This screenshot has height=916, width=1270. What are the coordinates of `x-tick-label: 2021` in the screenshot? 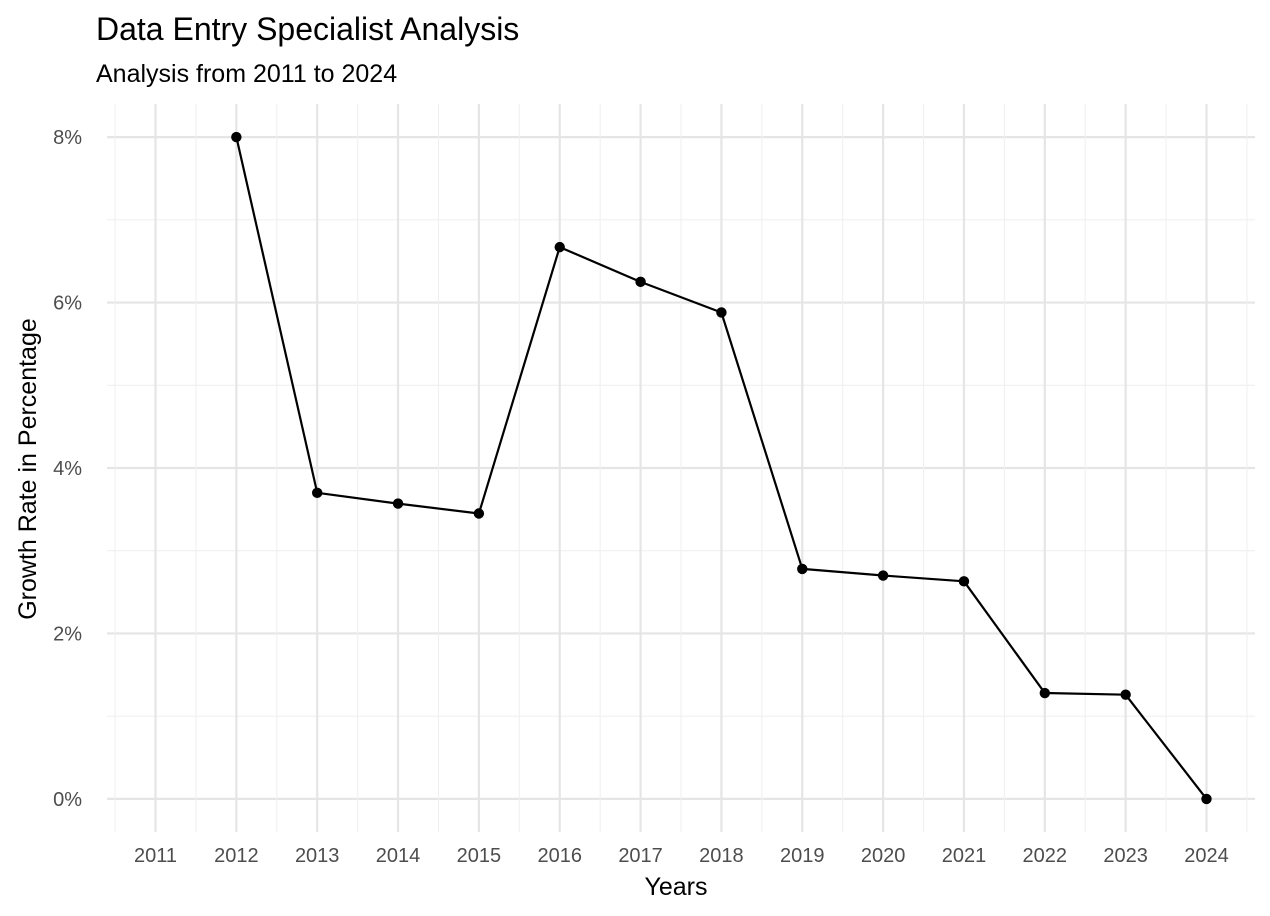 It's located at (964, 856).